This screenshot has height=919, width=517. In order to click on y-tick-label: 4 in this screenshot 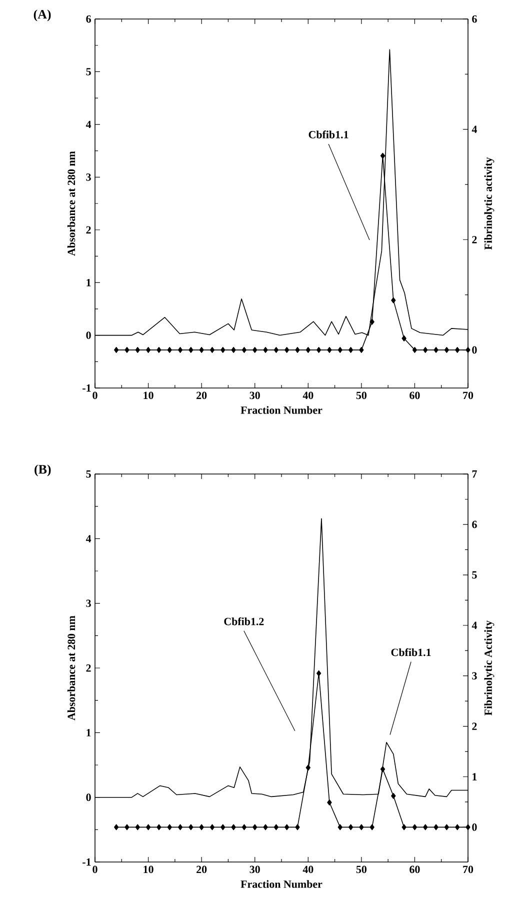, I will do `click(89, 538)`.